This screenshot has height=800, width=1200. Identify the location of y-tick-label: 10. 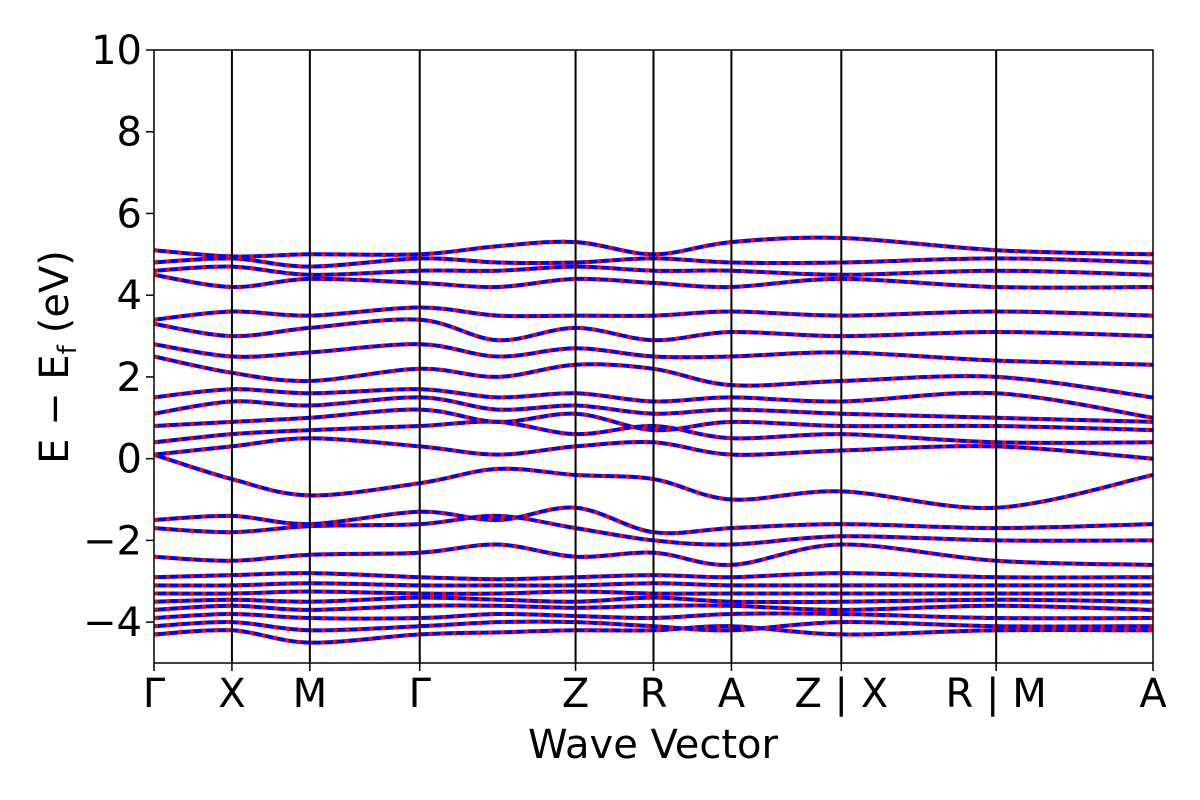
(116, 51).